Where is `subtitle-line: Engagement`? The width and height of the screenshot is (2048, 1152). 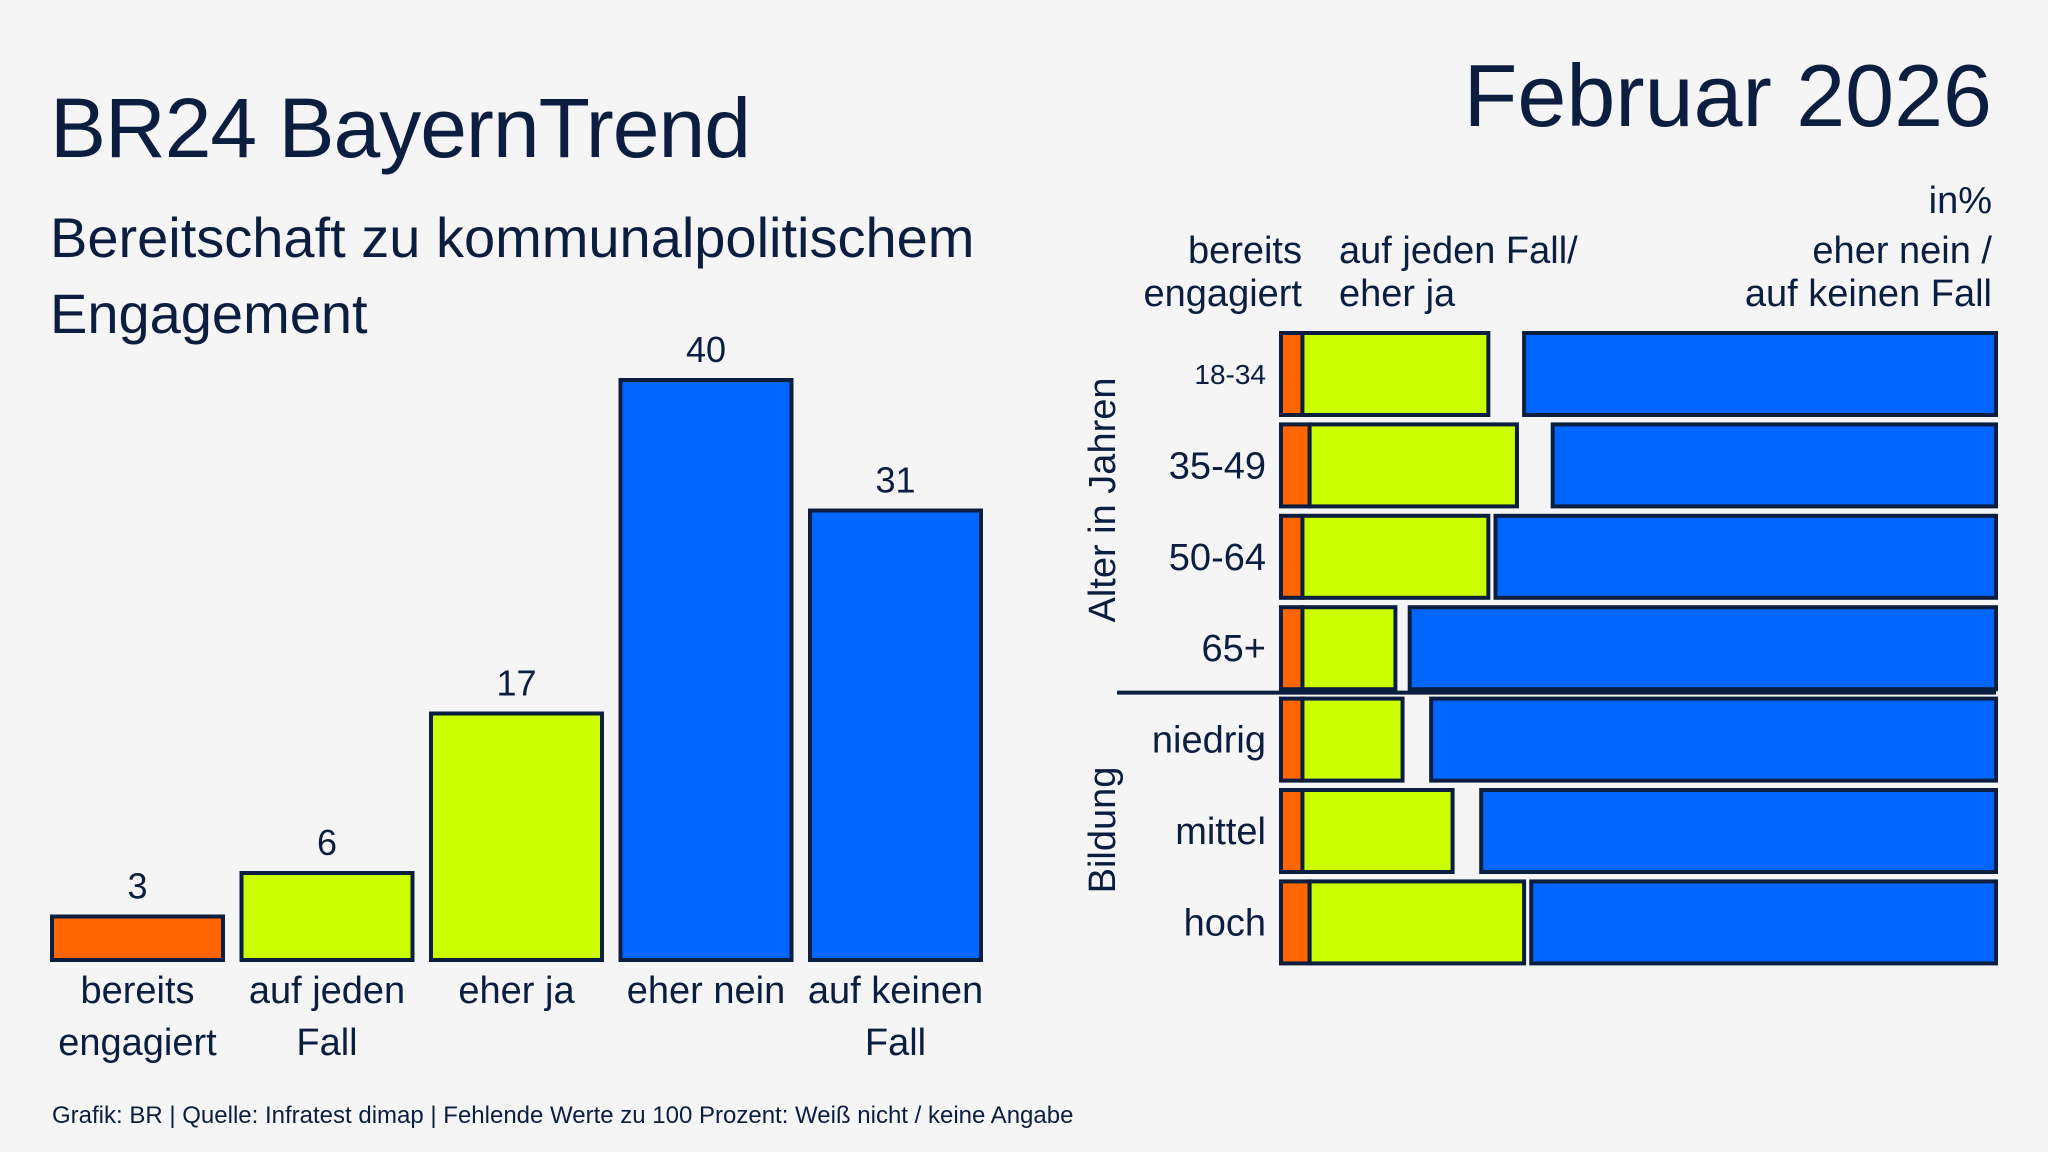 subtitle-line: Engagement is located at coordinates (209, 313).